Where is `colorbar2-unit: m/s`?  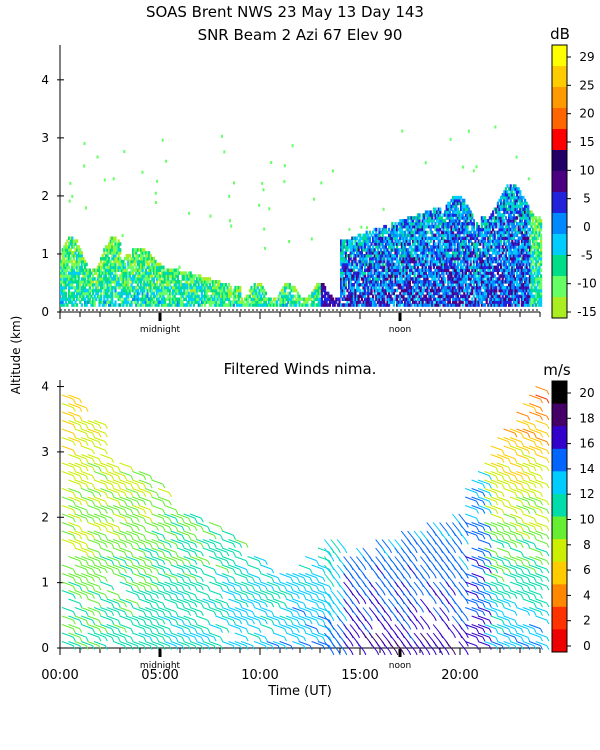 colorbar2-unit: m/s is located at coordinates (557, 370).